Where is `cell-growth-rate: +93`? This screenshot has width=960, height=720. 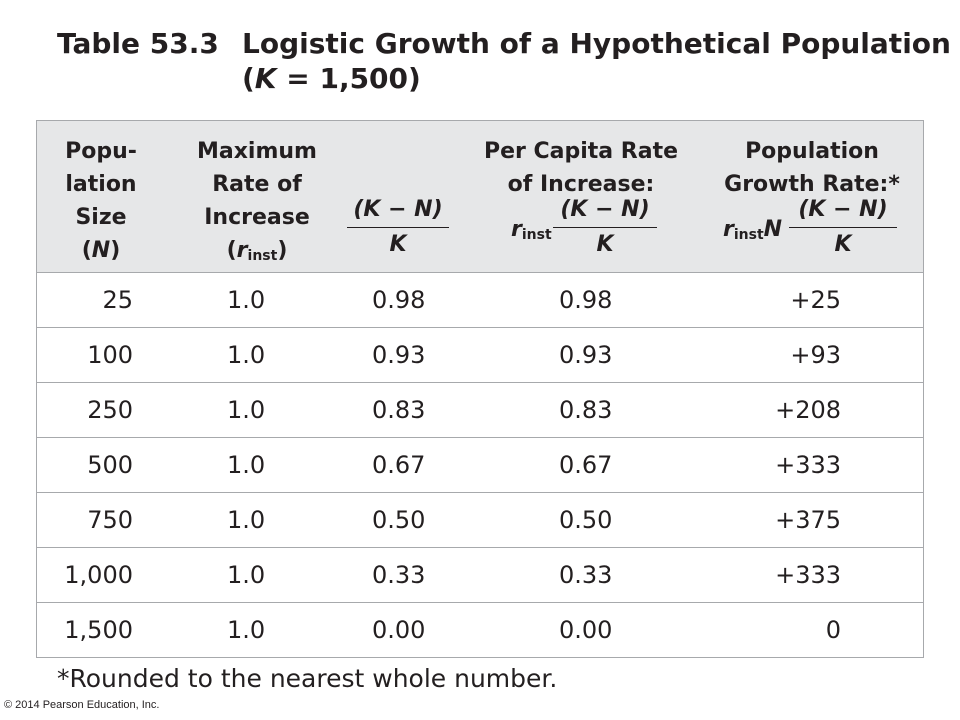 cell-growth-rate: +93 is located at coordinates (815, 355).